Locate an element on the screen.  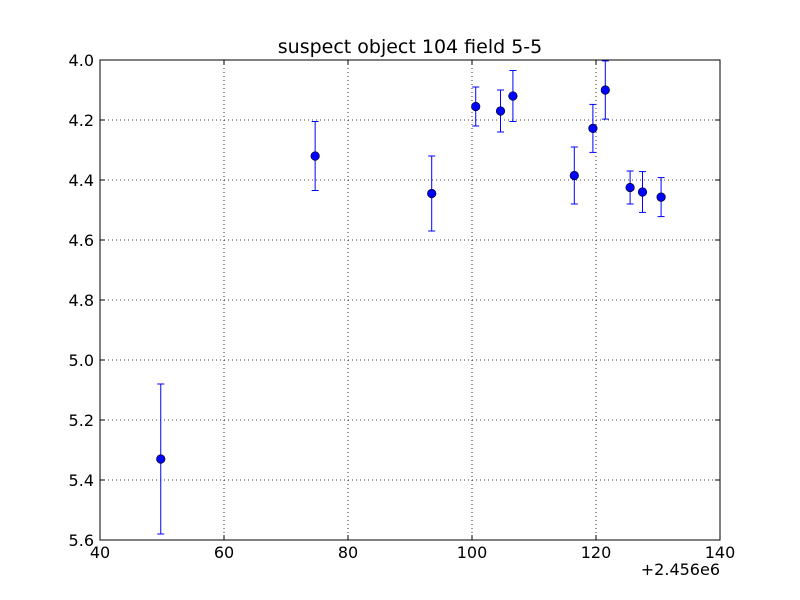
y-tick-label: 4.0 is located at coordinates (81, 60).